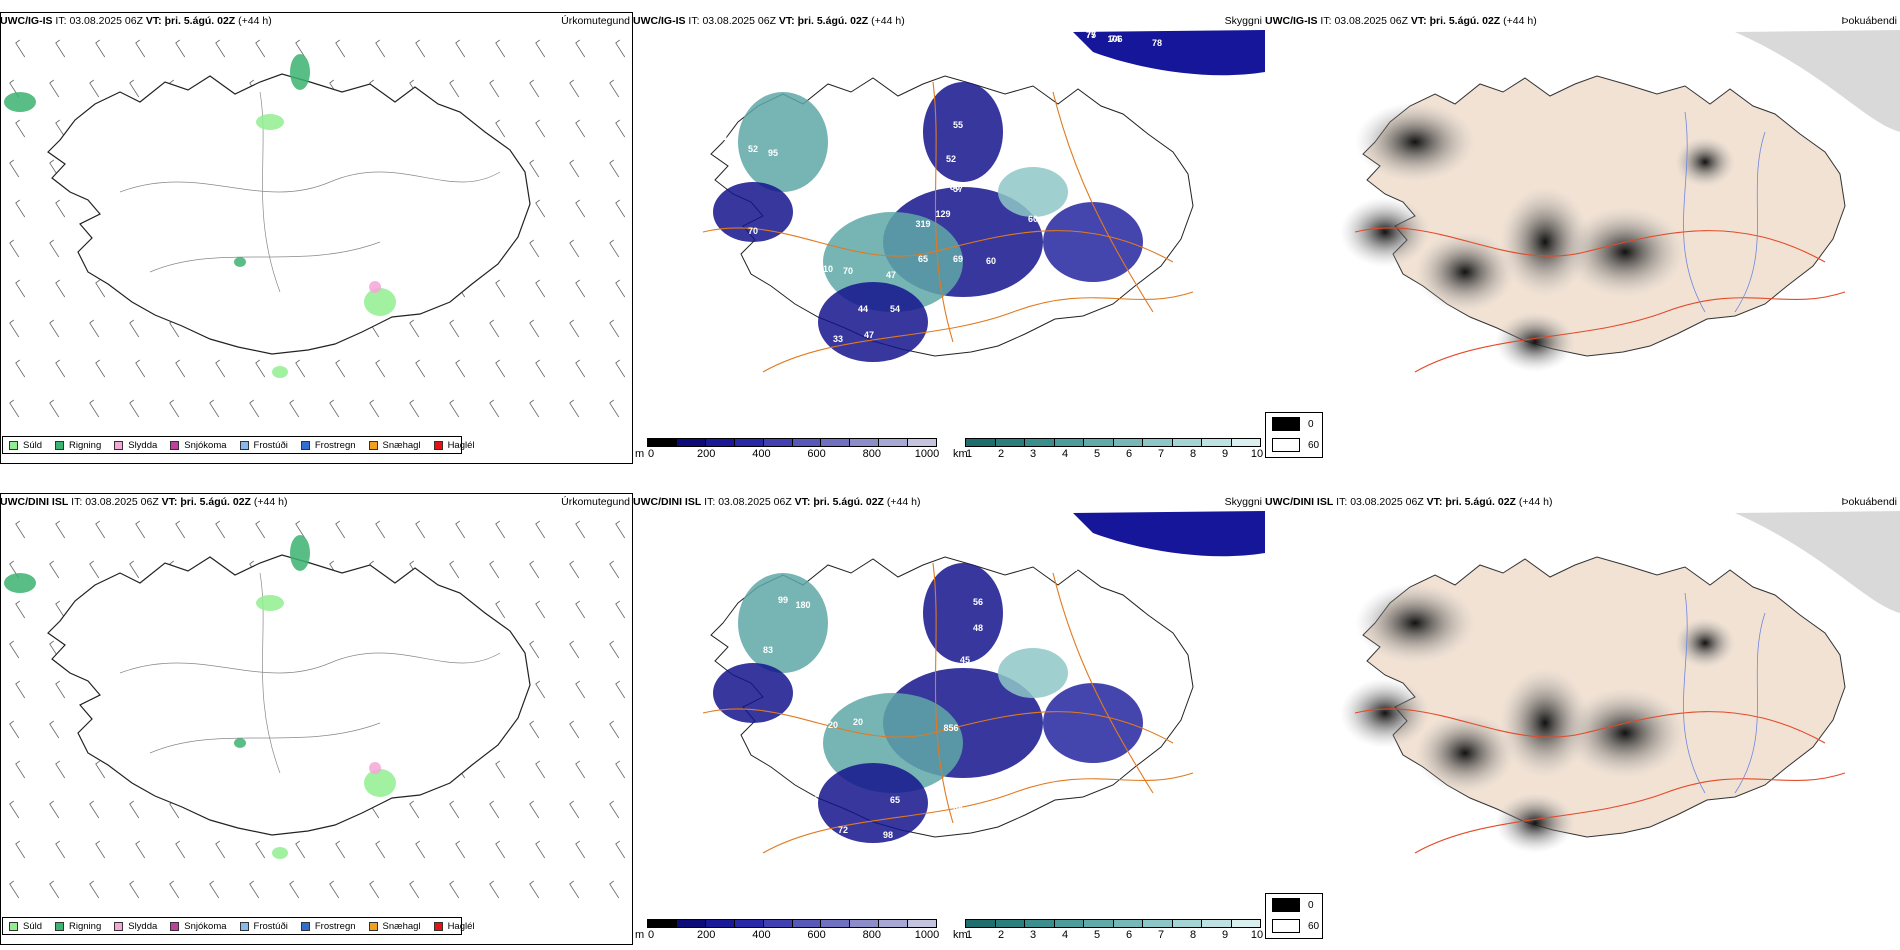 The width and height of the screenshot is (1900, 950). Describe the element at coordinates (869, 335) in the screenshot. I see `ceiling-label: 47` at that location.